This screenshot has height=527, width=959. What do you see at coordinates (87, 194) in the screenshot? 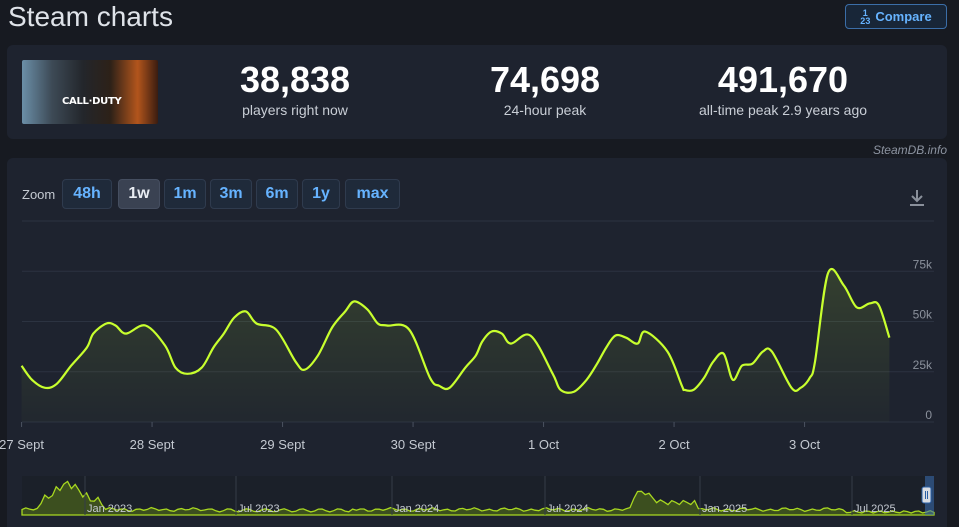
I see `zoom-48h-button: 48h` at bounding box center [87, 194].